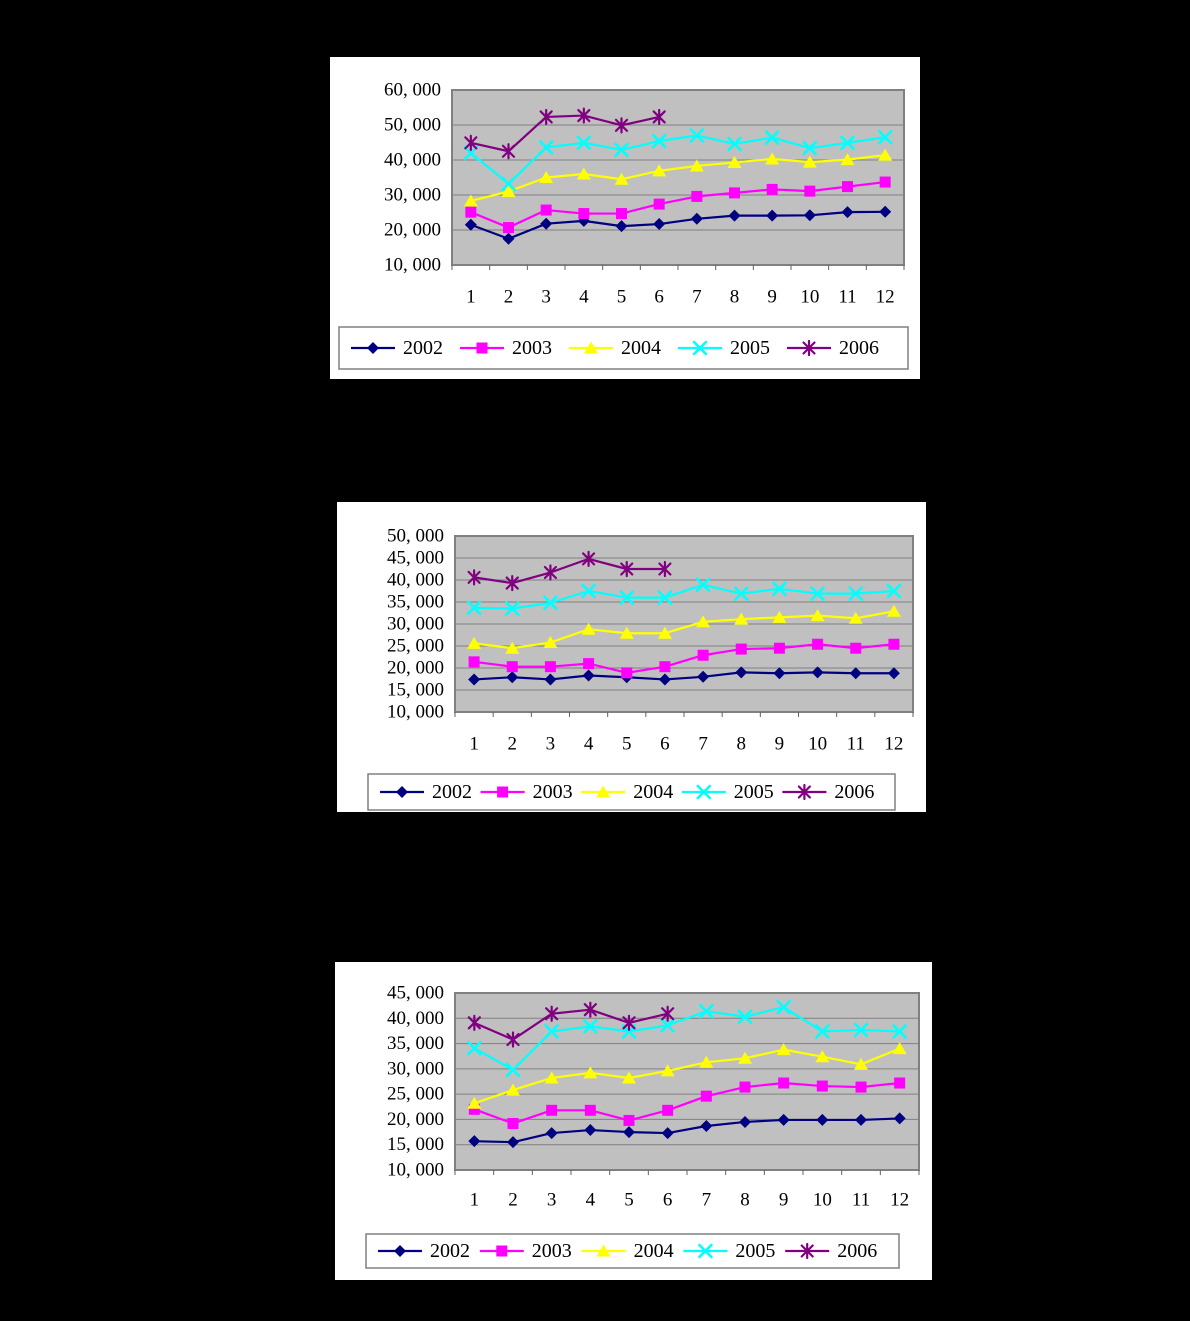  What do you see at coordinates (893, 744) in the screenshot?
I see `x-axis-tick-label: 12` at bounding box center [893, 744].